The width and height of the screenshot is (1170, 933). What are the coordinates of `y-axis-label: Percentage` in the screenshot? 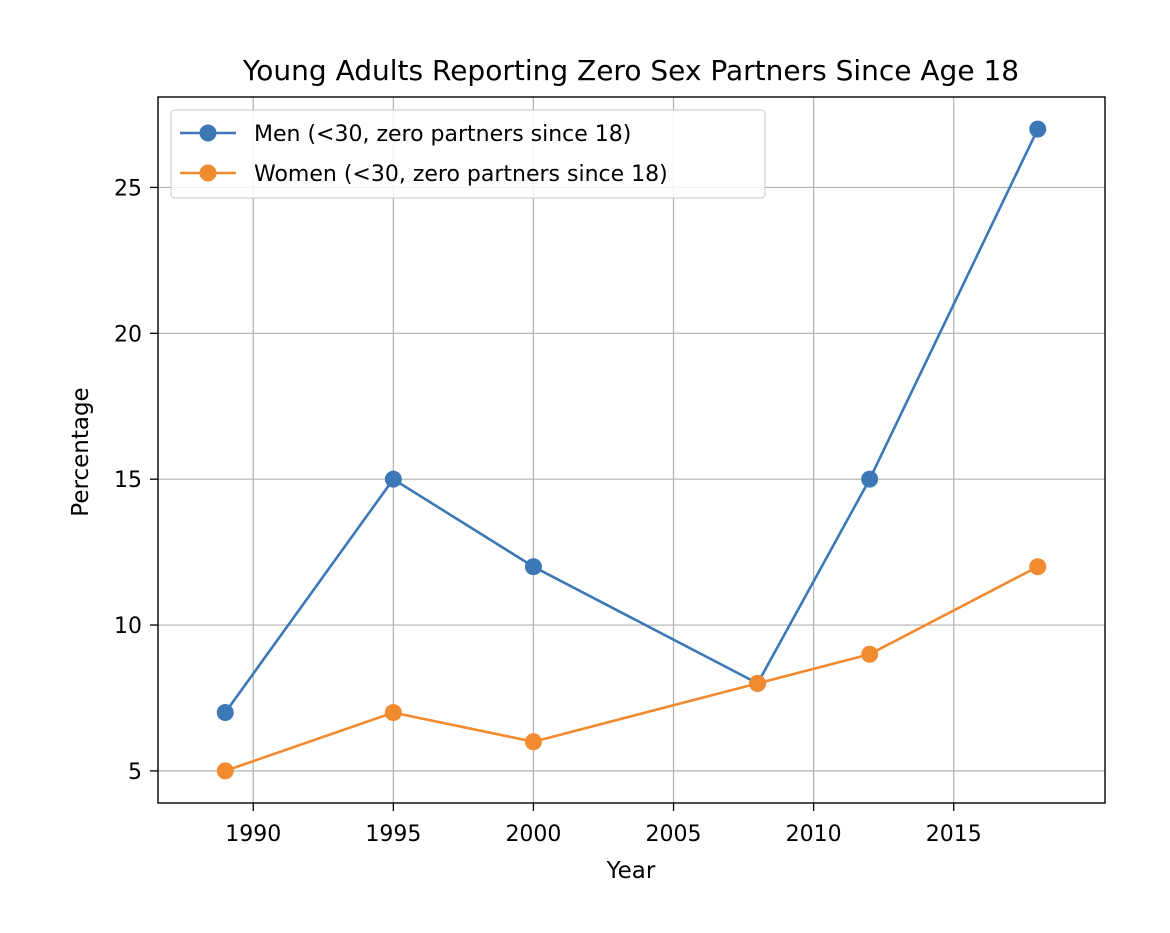 It's located at (81, 451).